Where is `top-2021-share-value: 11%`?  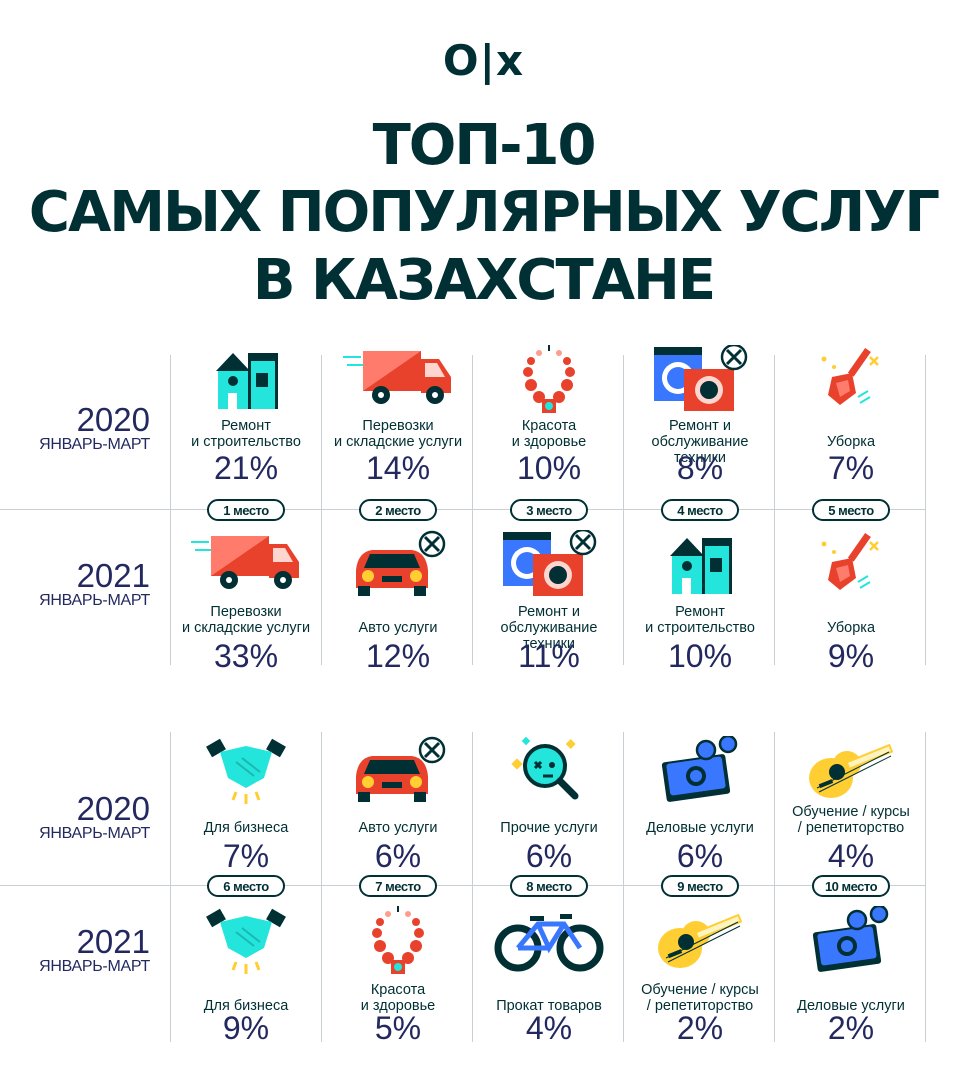 top-2021-share-value: 11% is located at coordinates (549, 656).